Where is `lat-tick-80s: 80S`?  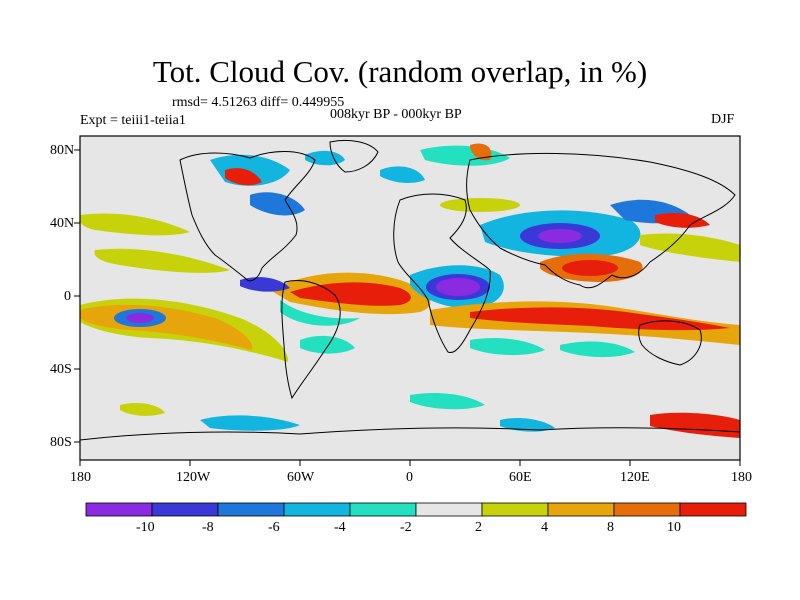
lat-tick-80s: 80S is located at coordinates (61, 442).